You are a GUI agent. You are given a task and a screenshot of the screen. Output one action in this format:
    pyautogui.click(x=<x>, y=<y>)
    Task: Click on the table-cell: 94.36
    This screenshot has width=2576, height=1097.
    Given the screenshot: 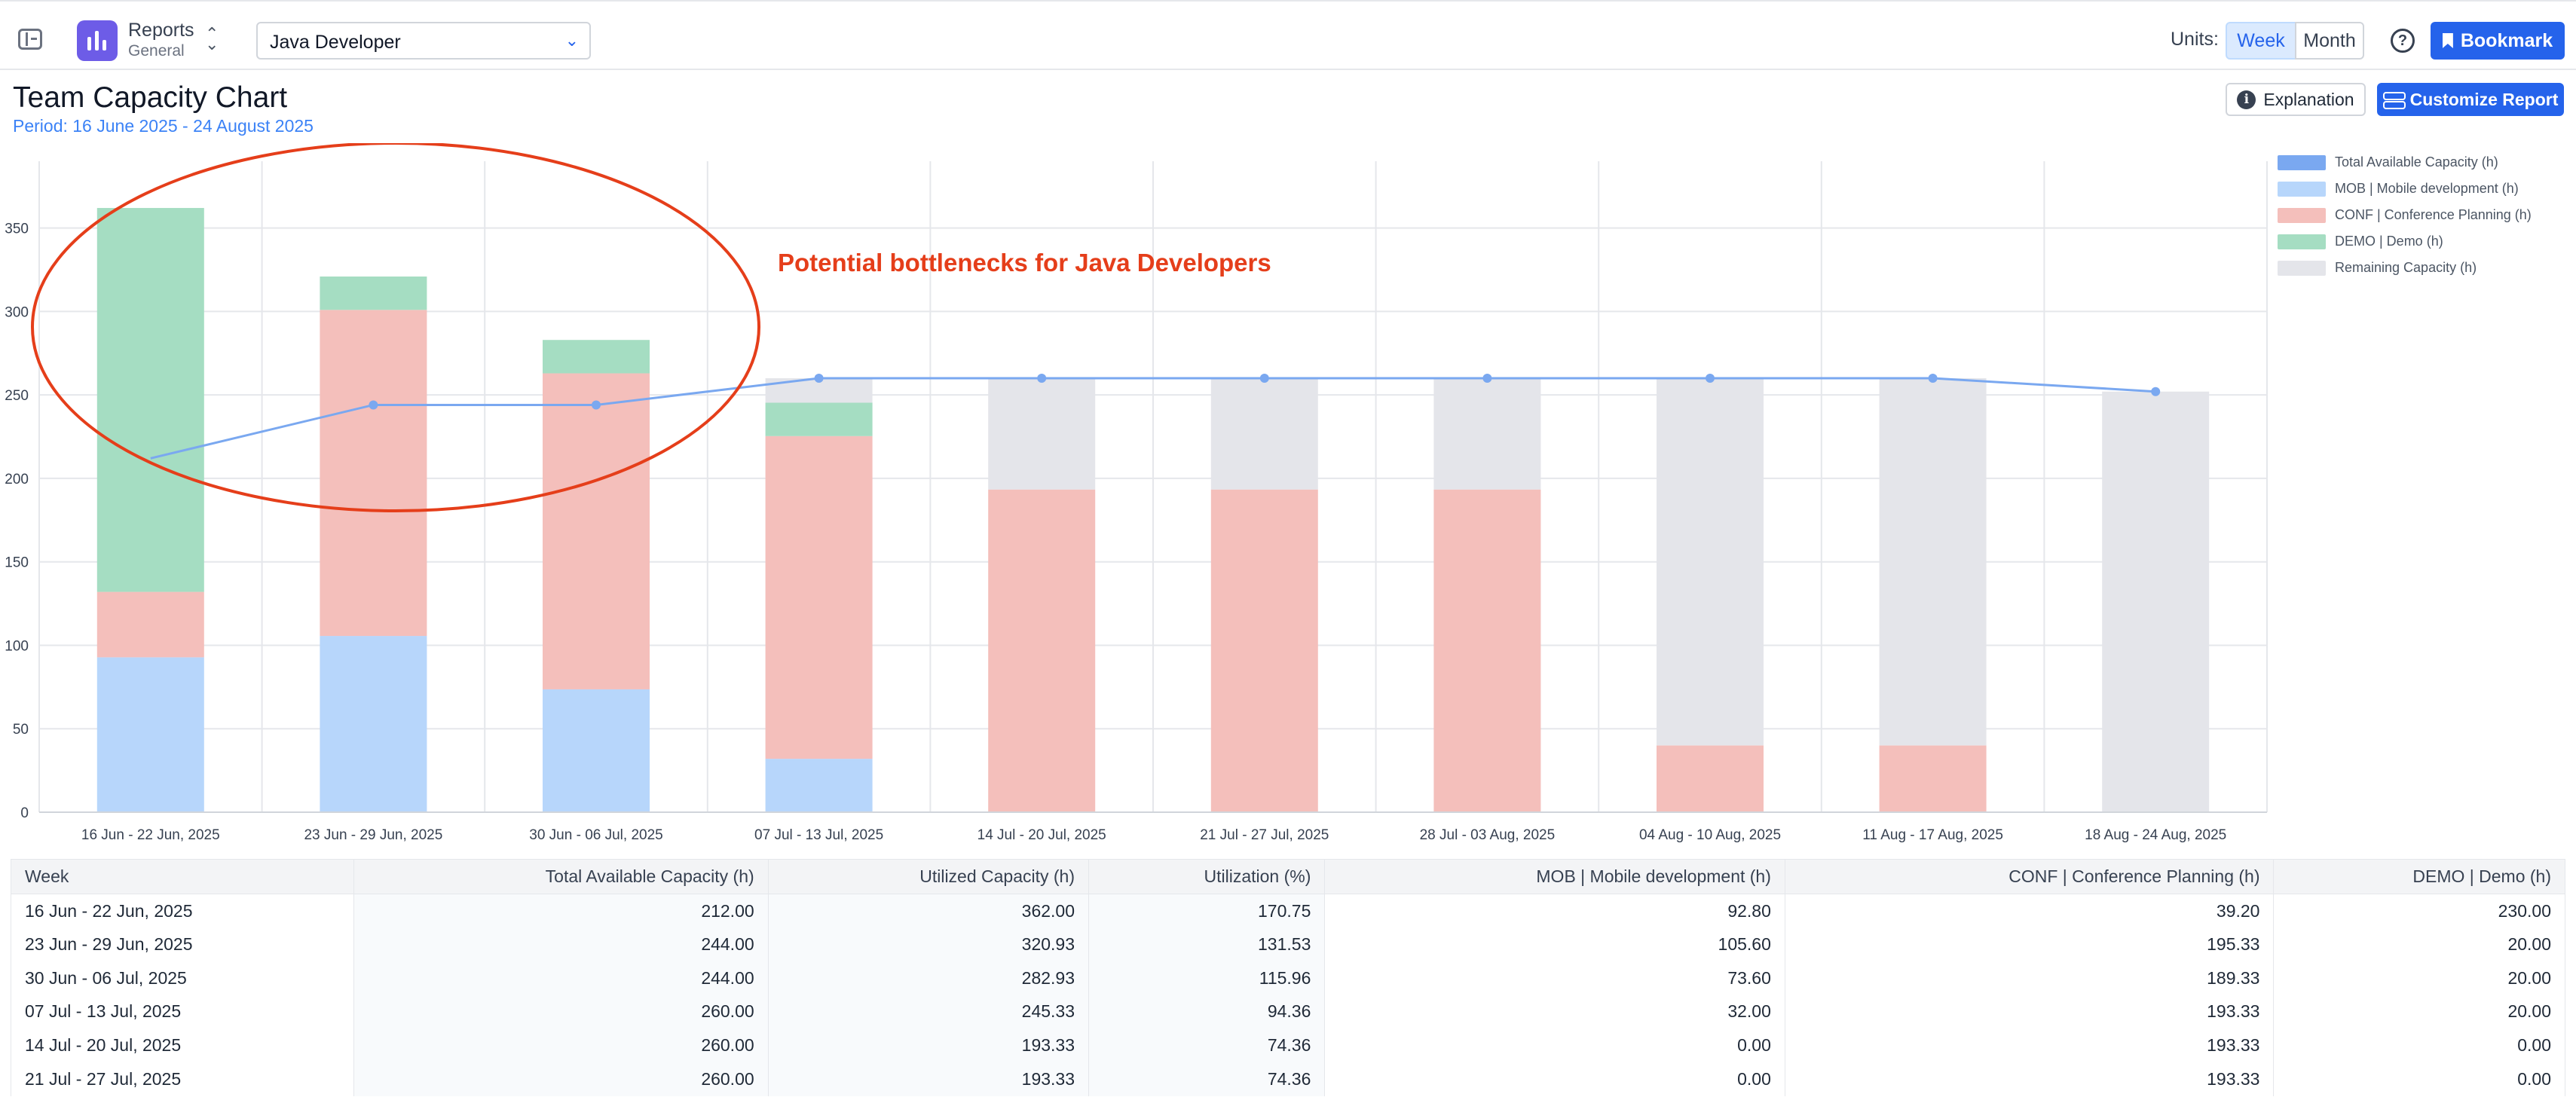 What is the action you would take?
    pyautogui.click(x=1207, y=1012)
    